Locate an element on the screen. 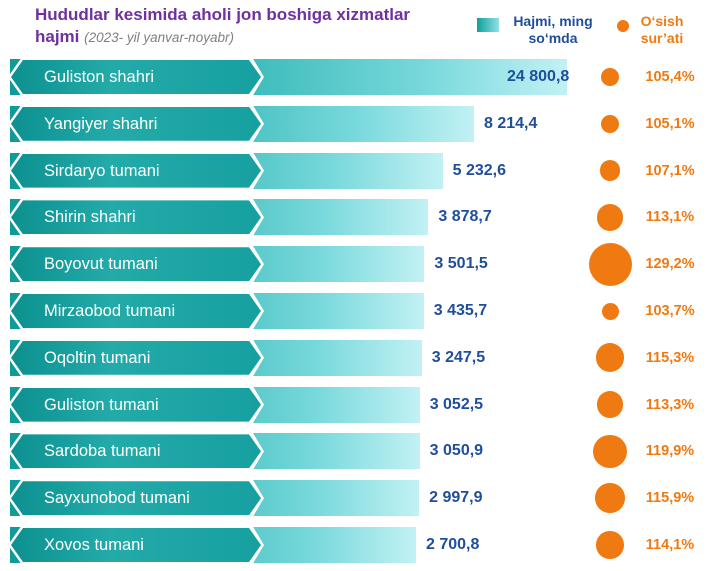 Image resolution: width=719 pixels, height=571 pixels. growth-label: 113,3% is located at coordinates (670, 404).